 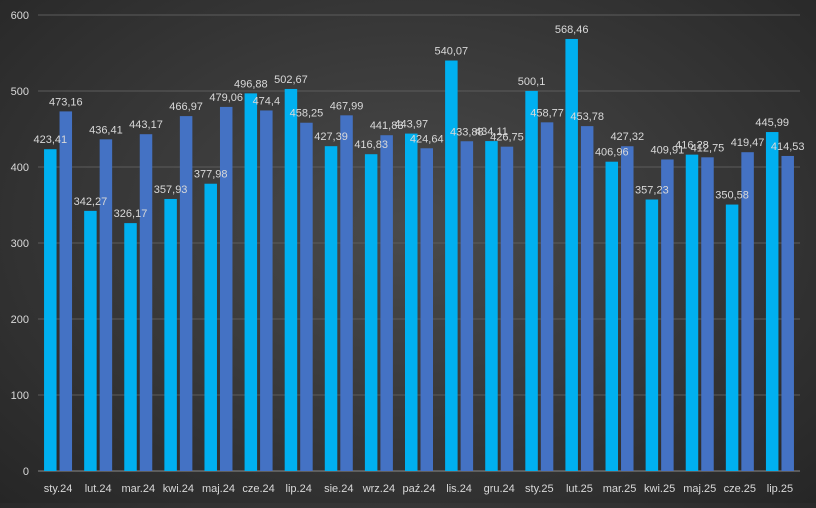 I want to click on x-tick-label: kwi.25, so click(x=659, y=489).